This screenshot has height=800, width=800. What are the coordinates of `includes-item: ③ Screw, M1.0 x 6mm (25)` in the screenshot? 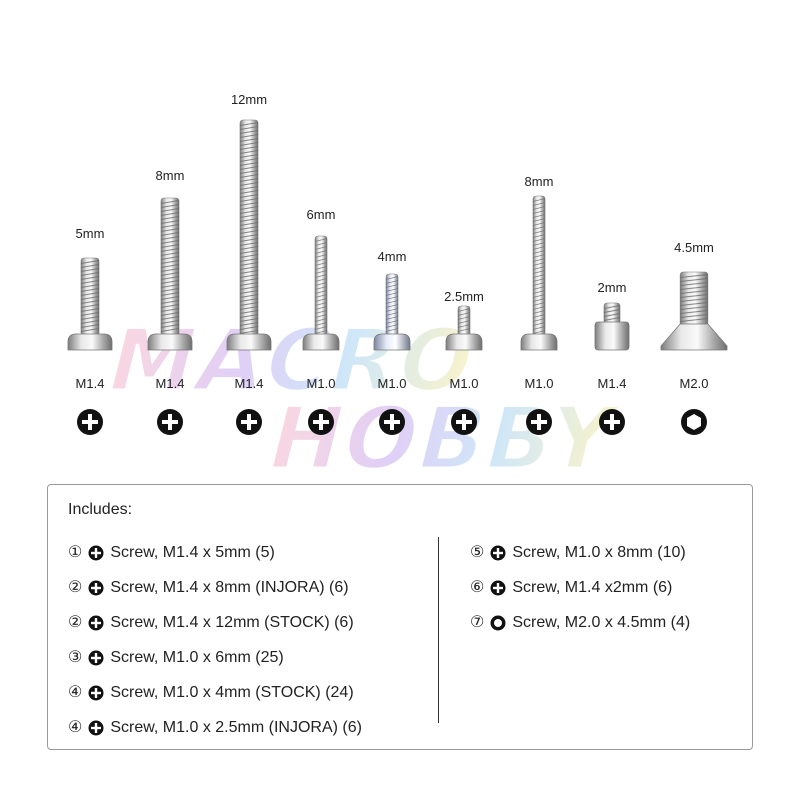 It's located at (215, 657).